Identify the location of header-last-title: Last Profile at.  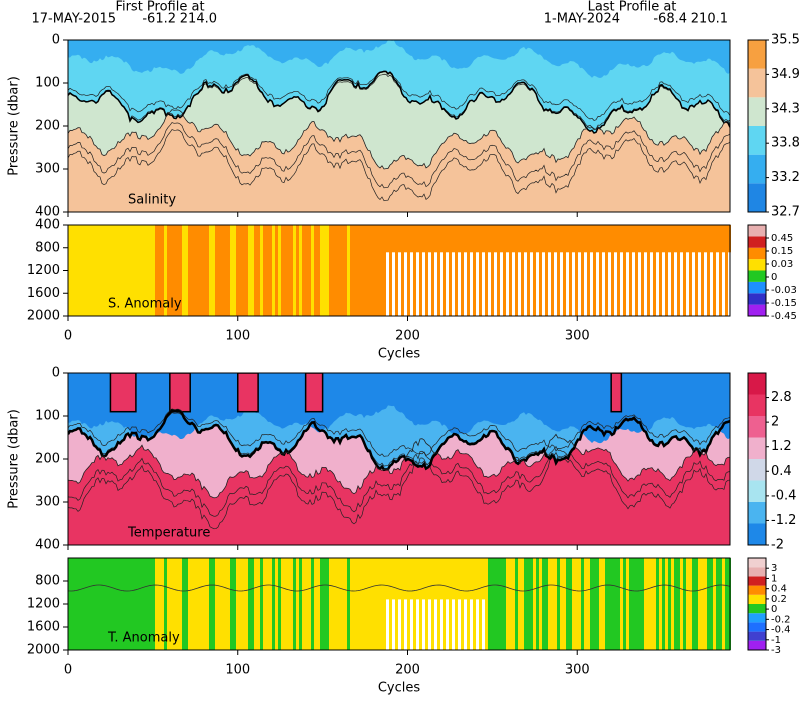
(632, 7).